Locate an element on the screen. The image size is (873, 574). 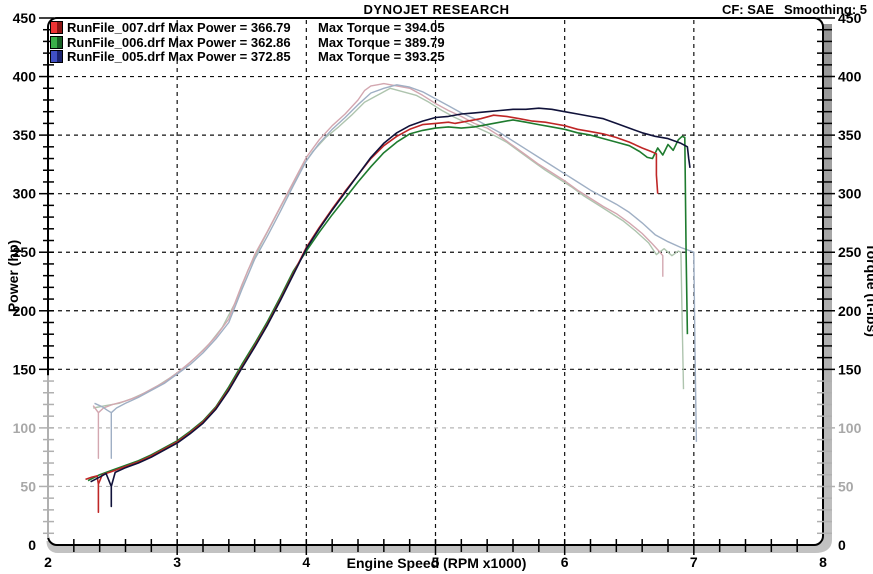
run-007-file: RunFile_007.drf is located at coordinates (116, 27).